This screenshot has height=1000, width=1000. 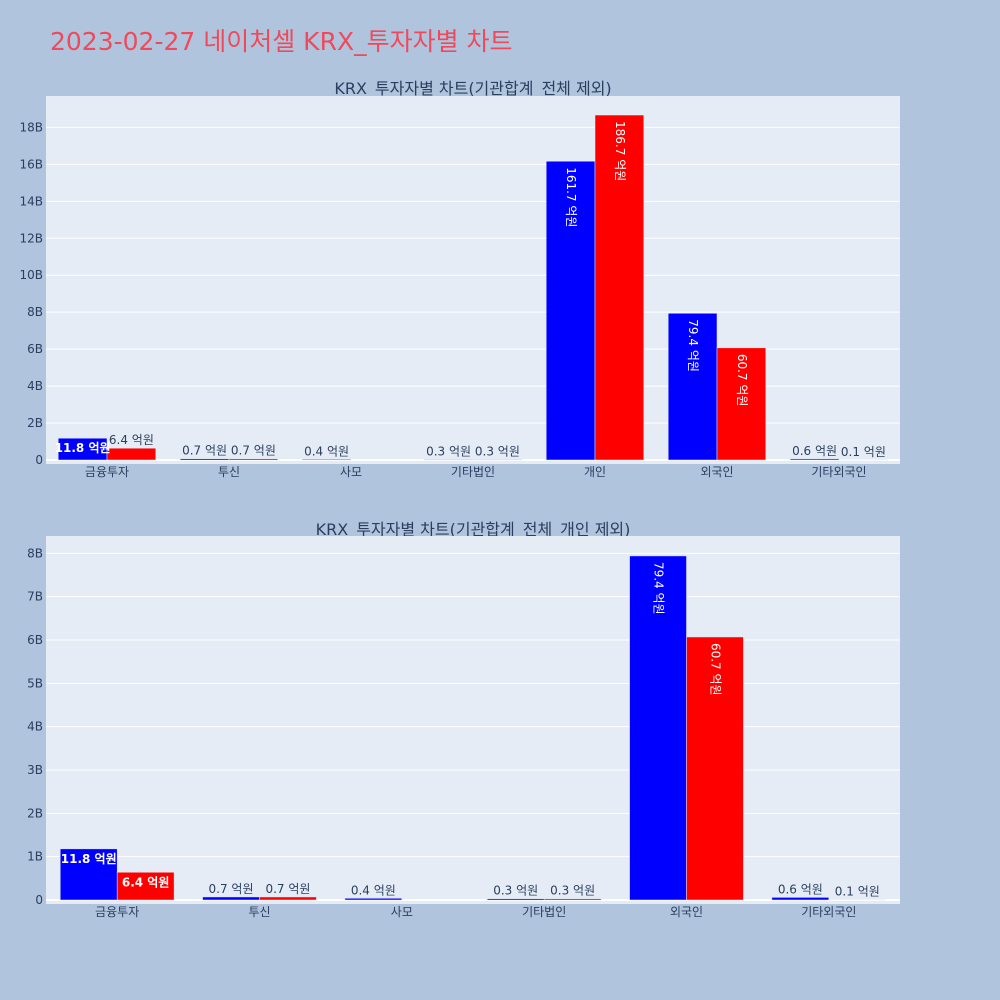 What do you see at coordinates (35, 597) in the screenshot?
I see `y-tick-label: 7B` at bounding box center [35, 597].